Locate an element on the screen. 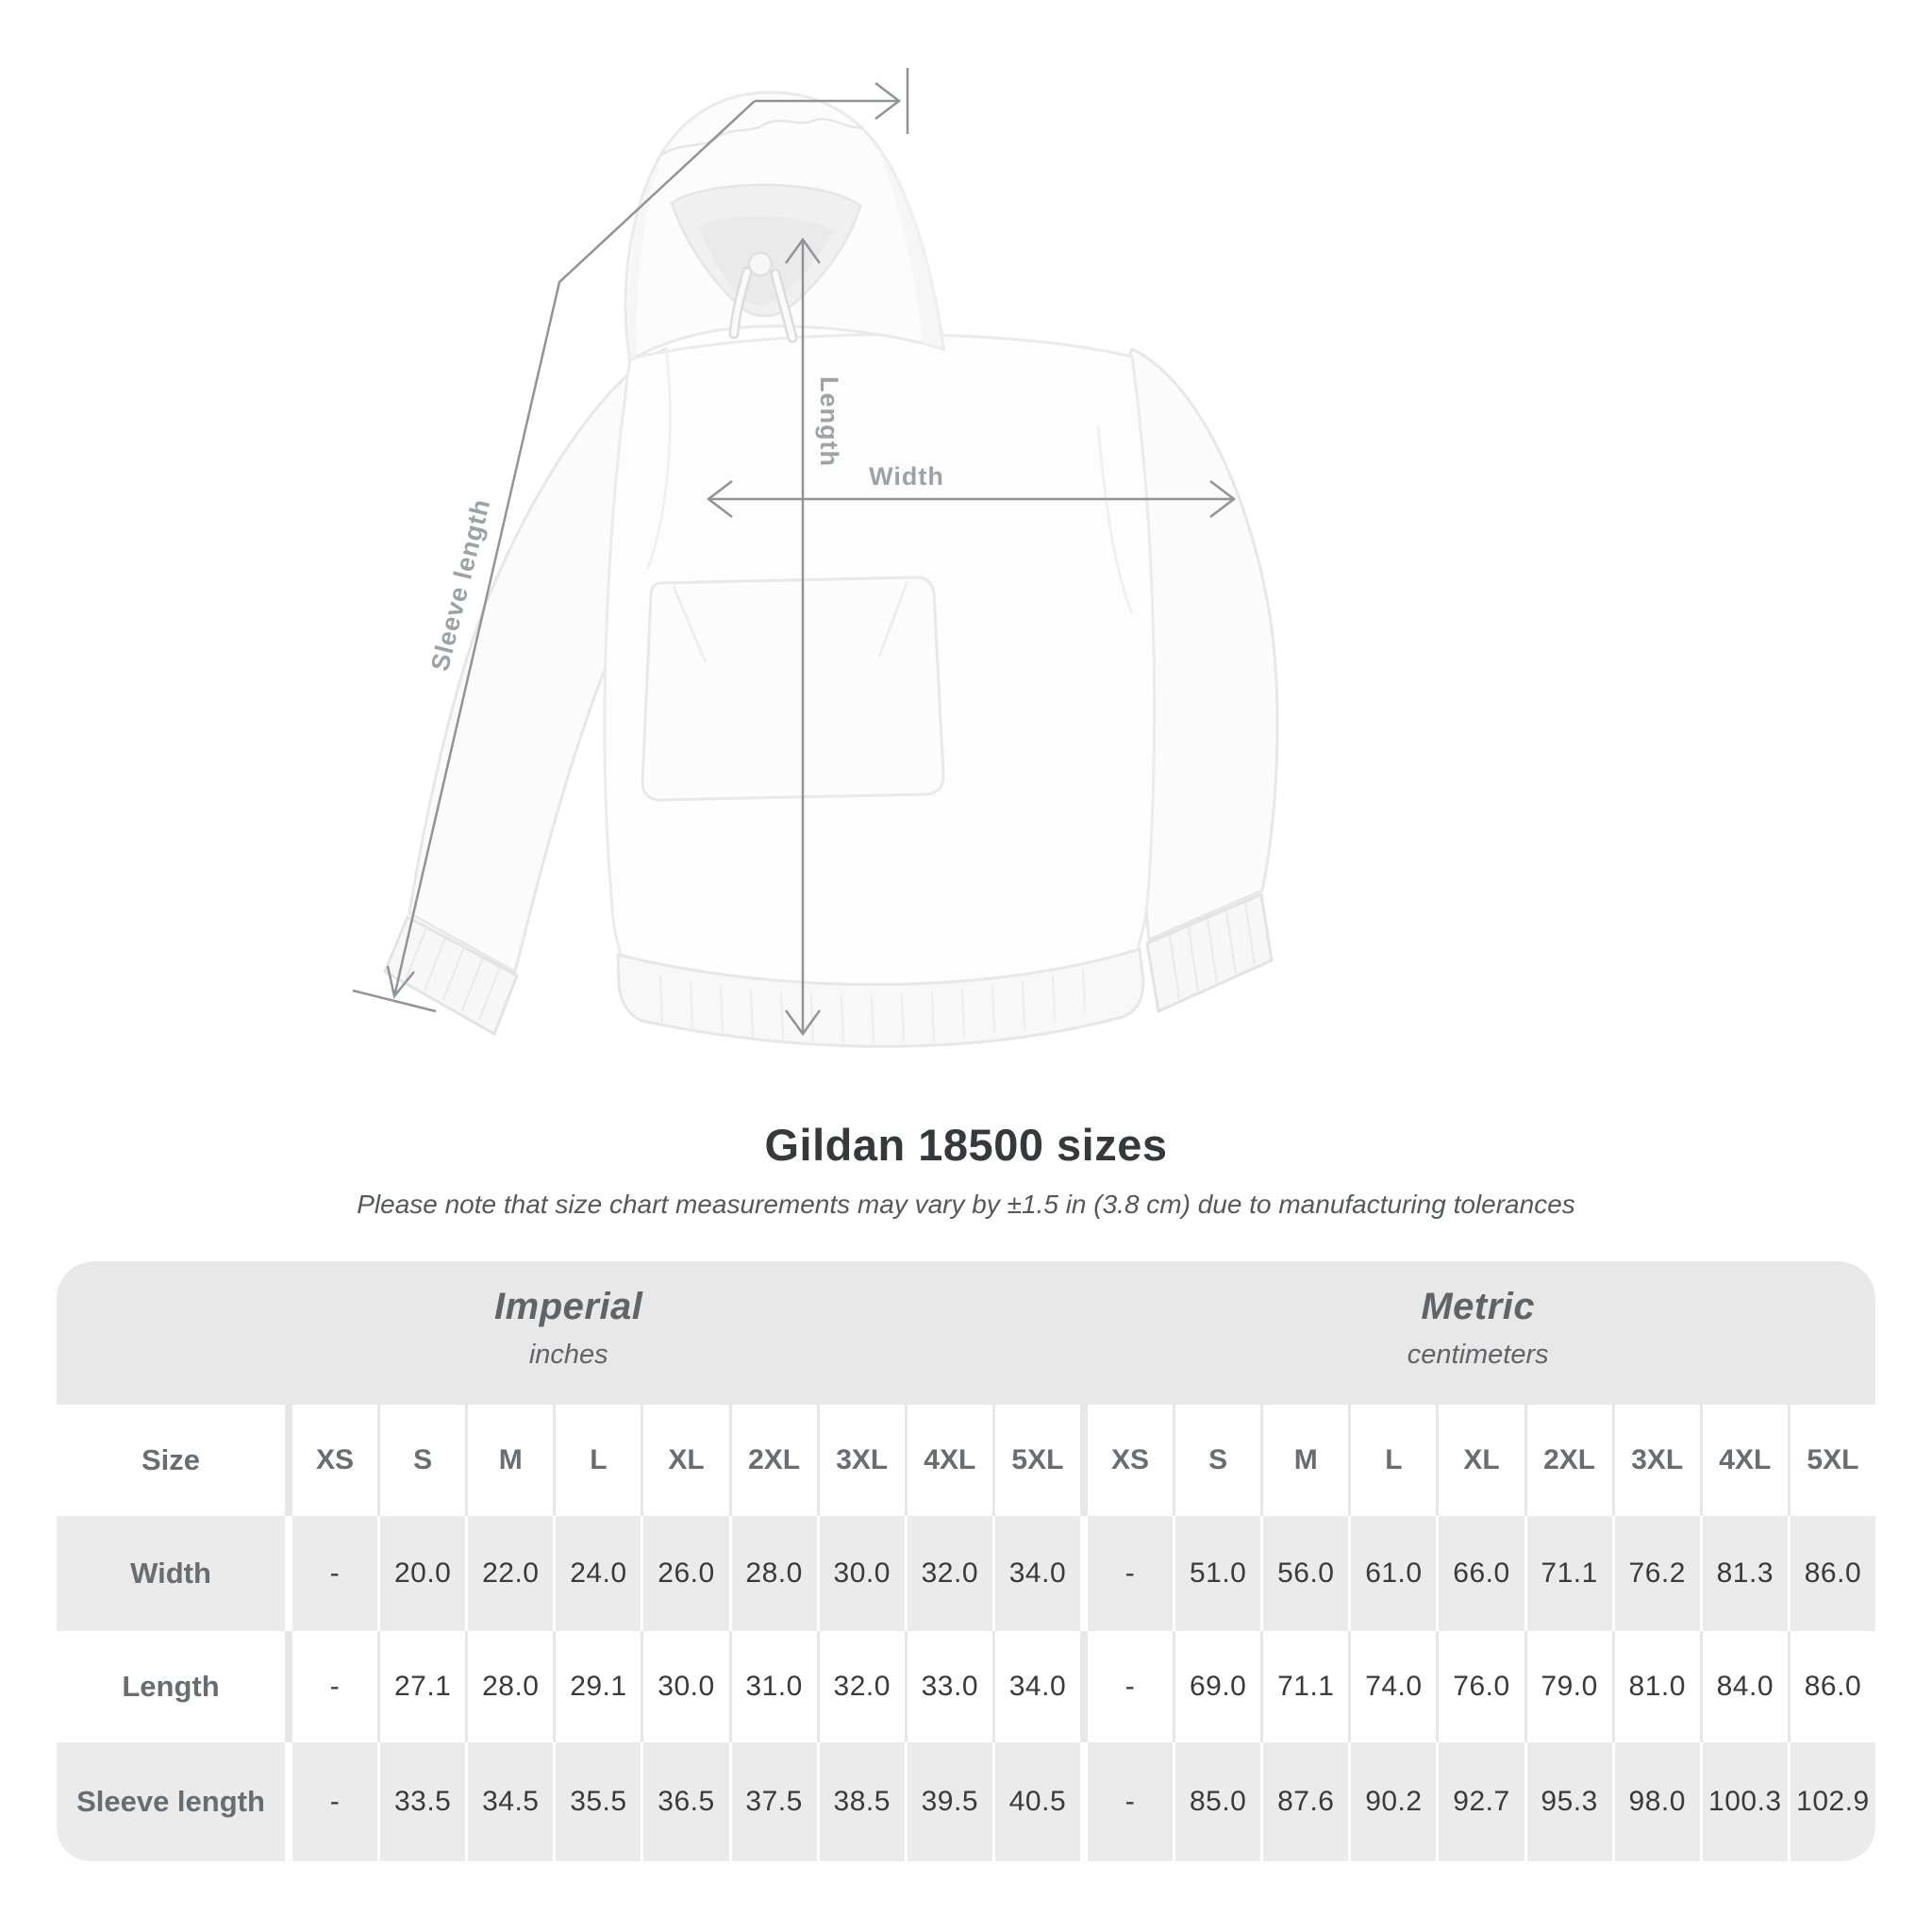 The width and height of the screenshot is (1932, 1932). hem-band is located at coordinates (881, 998).